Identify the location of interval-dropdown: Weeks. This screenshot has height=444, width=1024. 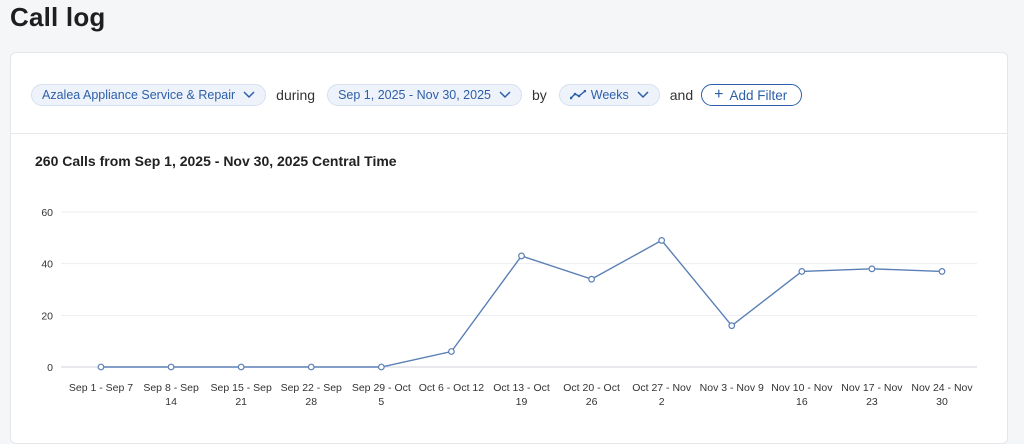
(609, 95).